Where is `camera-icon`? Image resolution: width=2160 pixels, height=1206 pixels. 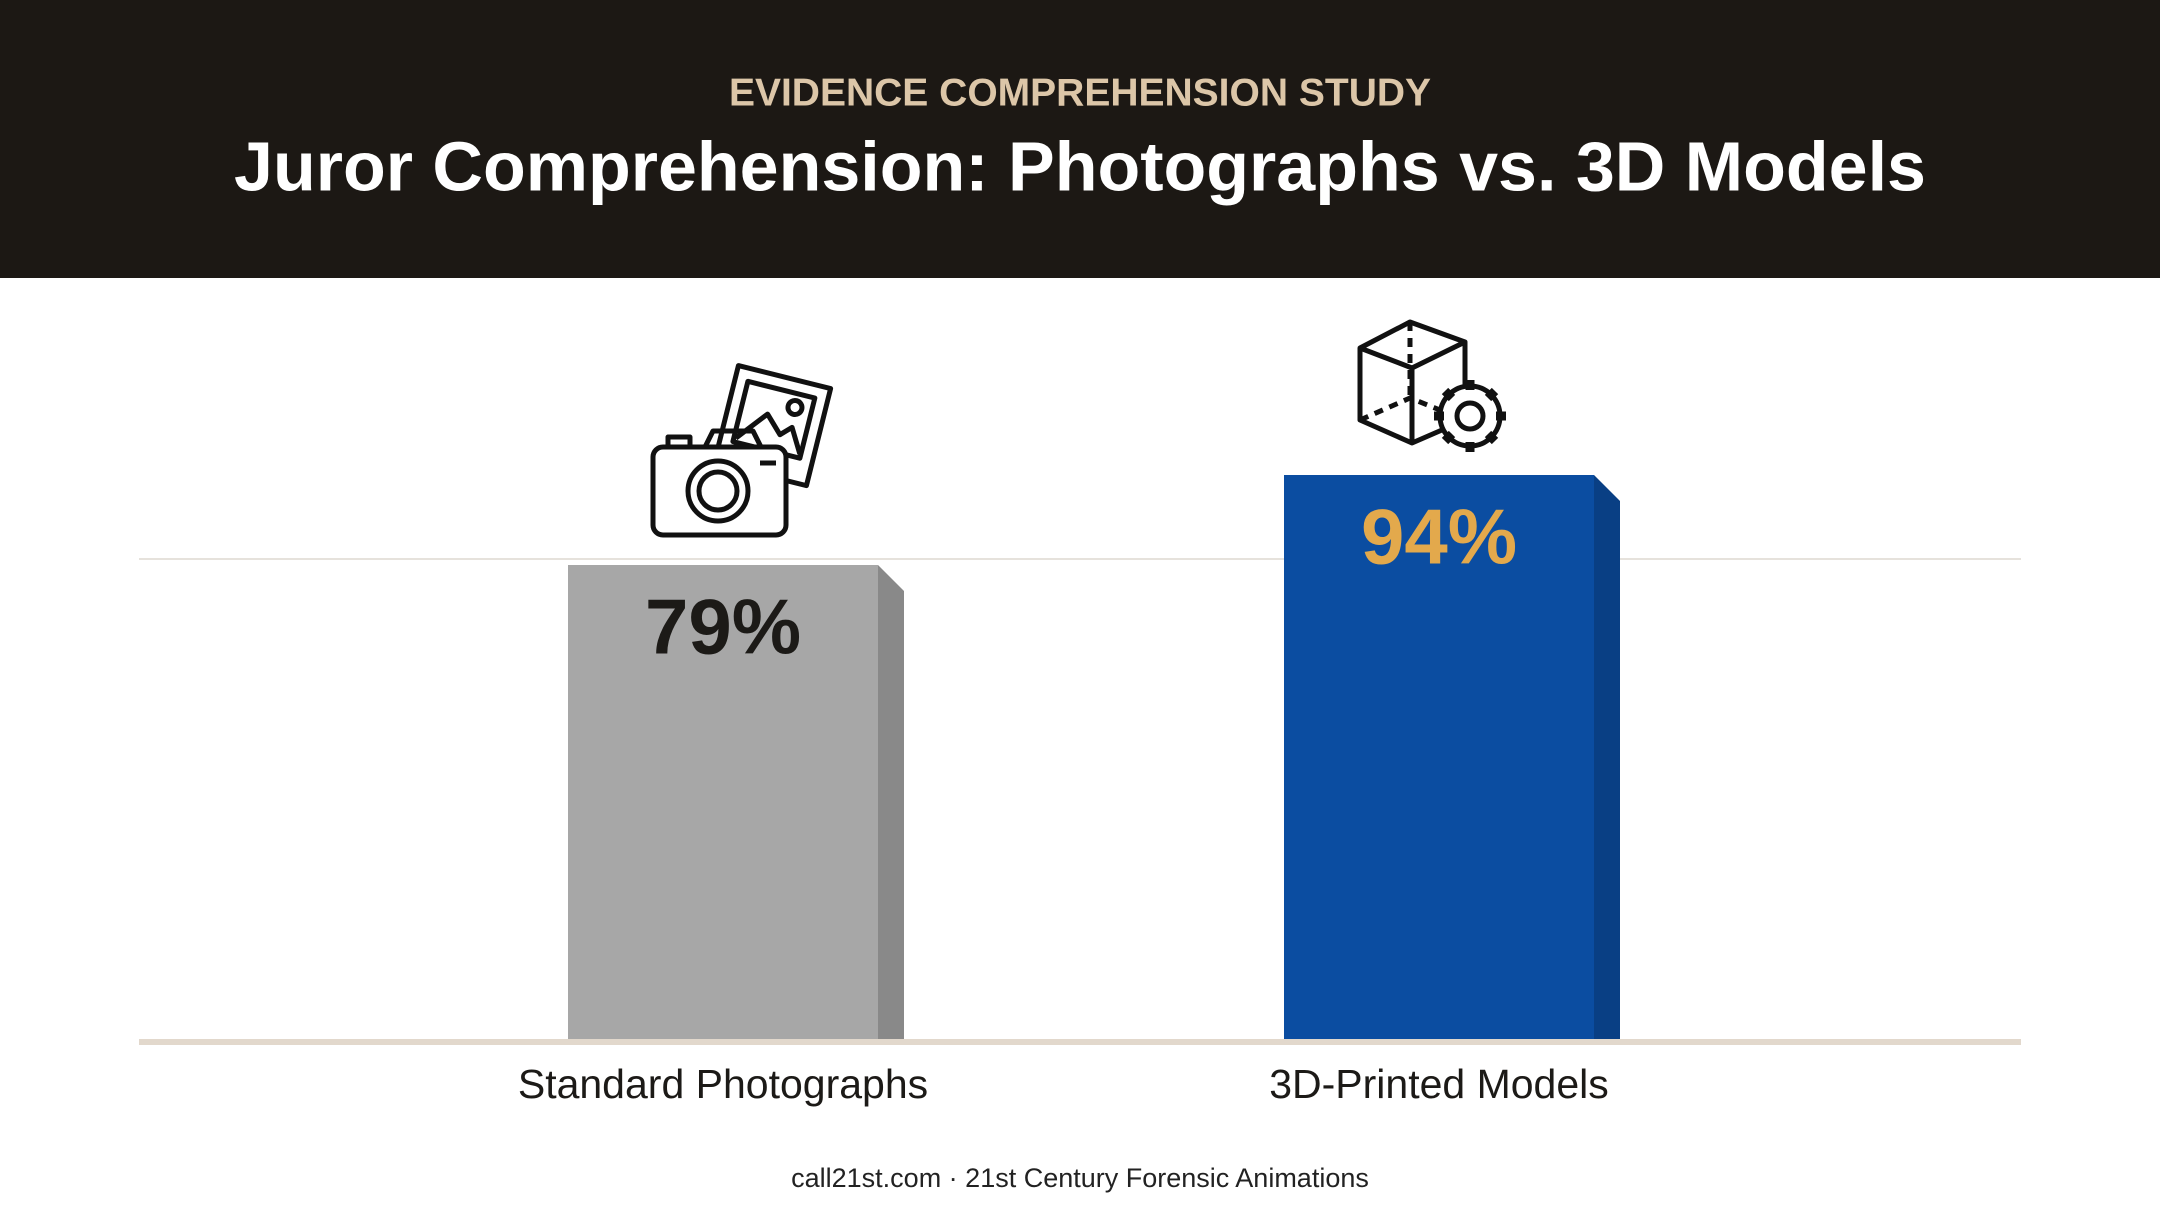
camera-icon is located at coordinates (742, 450).